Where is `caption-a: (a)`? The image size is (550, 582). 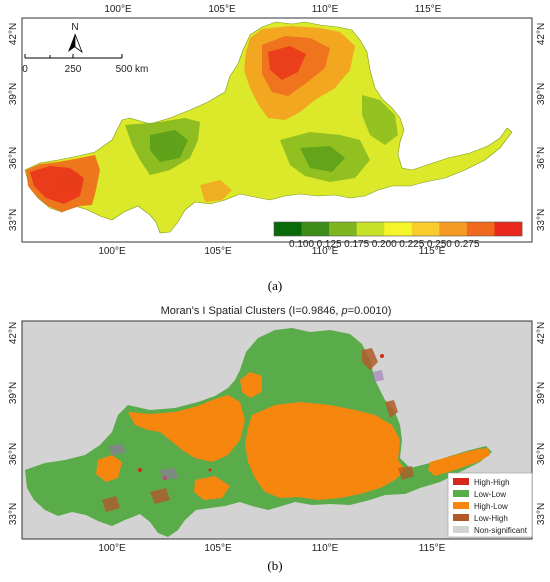 caption-a: (a) is located at coordinates (275, 285).